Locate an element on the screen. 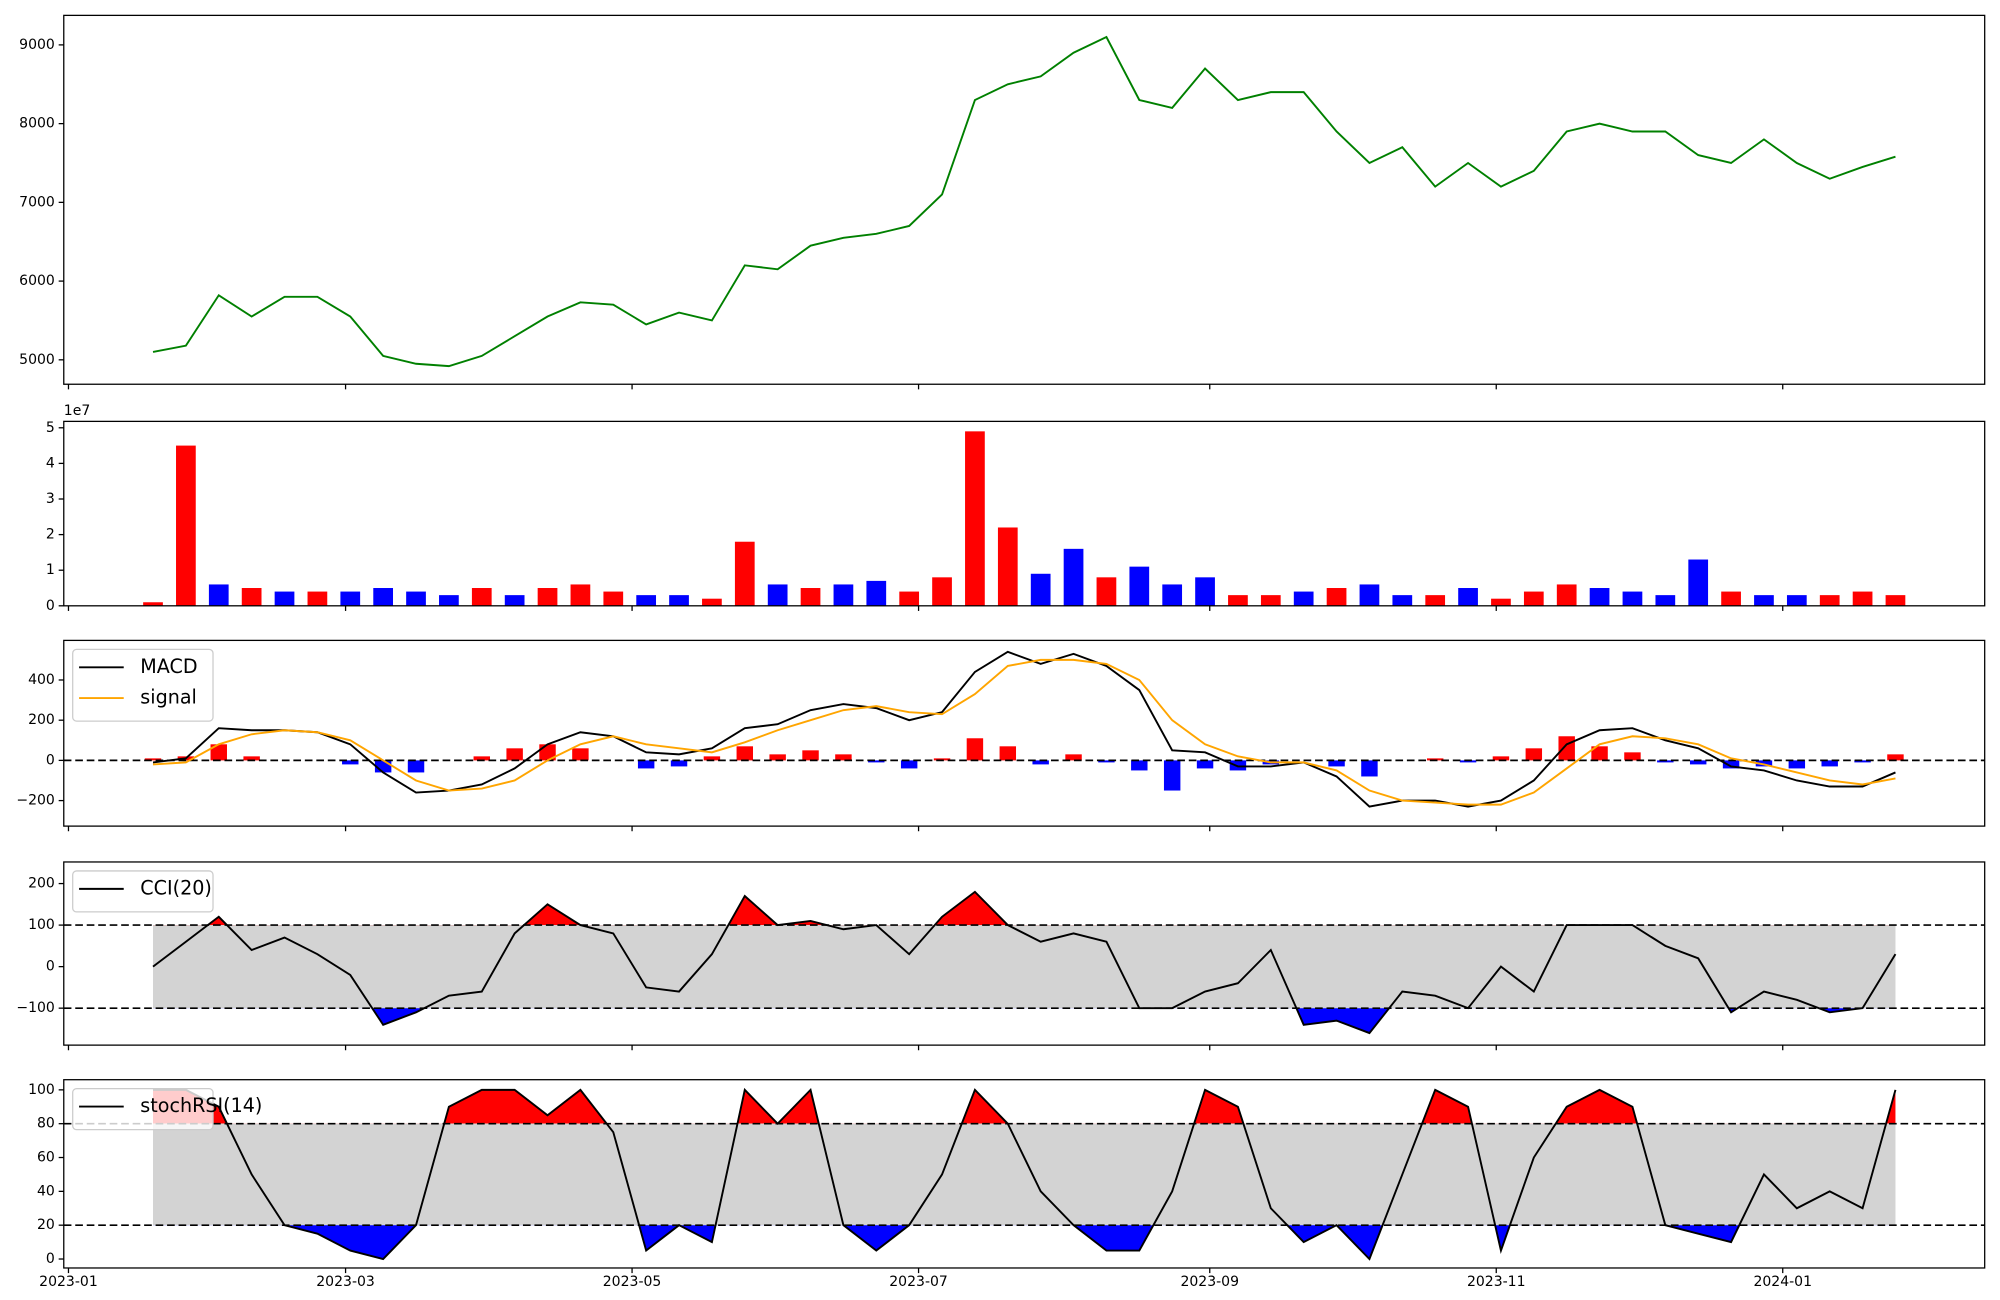 This screenshot has width=2000, height=1300. legend-label: stochRSI(14) is located at coordinates (201, 1105).